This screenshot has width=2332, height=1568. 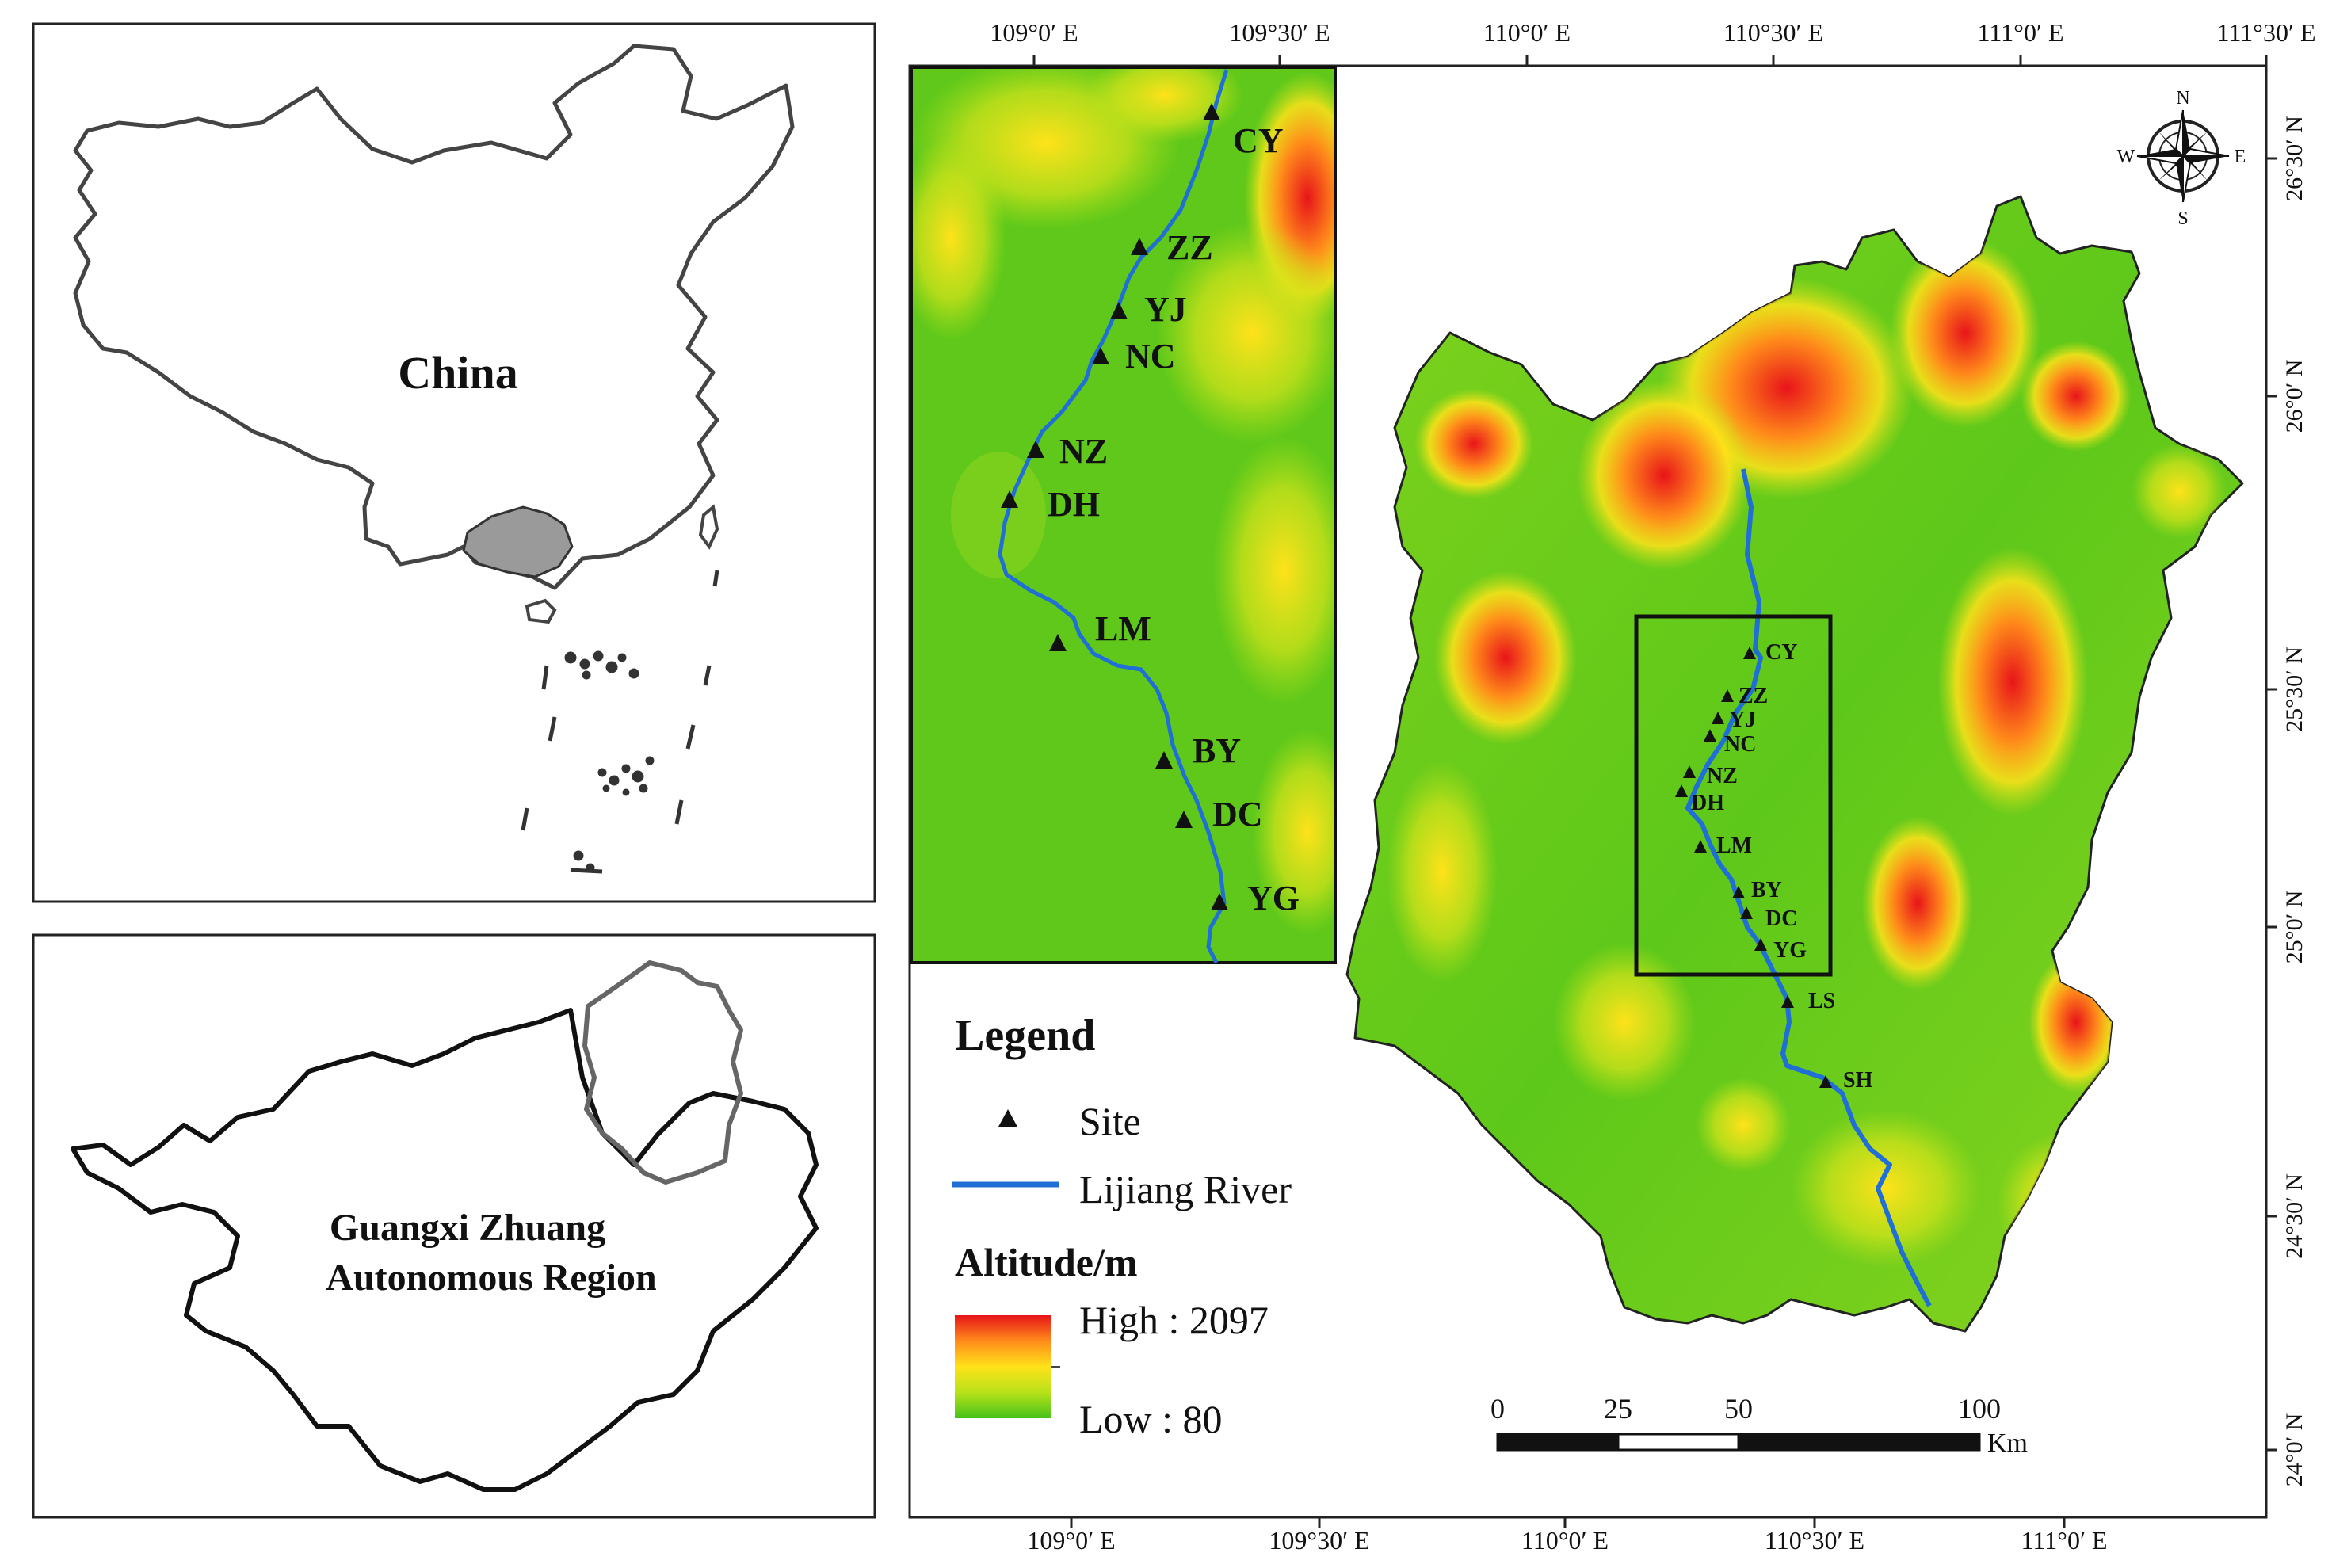 I want to click on compass-n: N, so click(x=2183, y=98).